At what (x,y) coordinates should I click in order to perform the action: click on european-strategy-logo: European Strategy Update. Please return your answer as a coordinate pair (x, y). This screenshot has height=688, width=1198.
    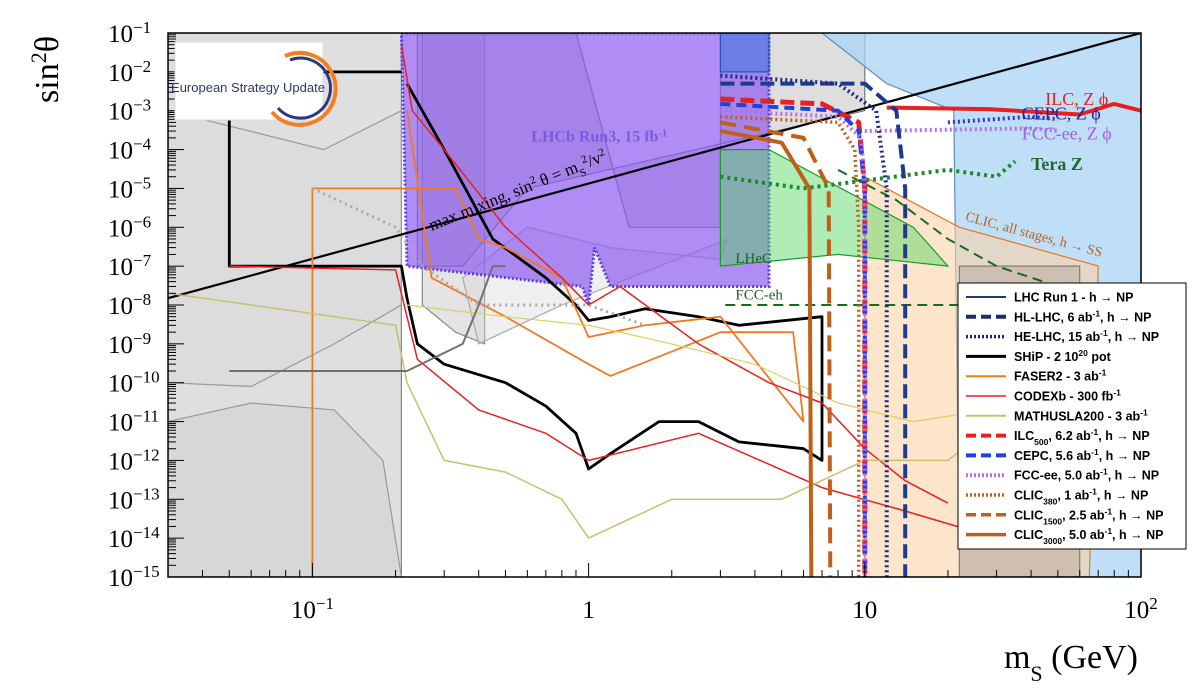
    Looking at the image, I should click on (254, 84).